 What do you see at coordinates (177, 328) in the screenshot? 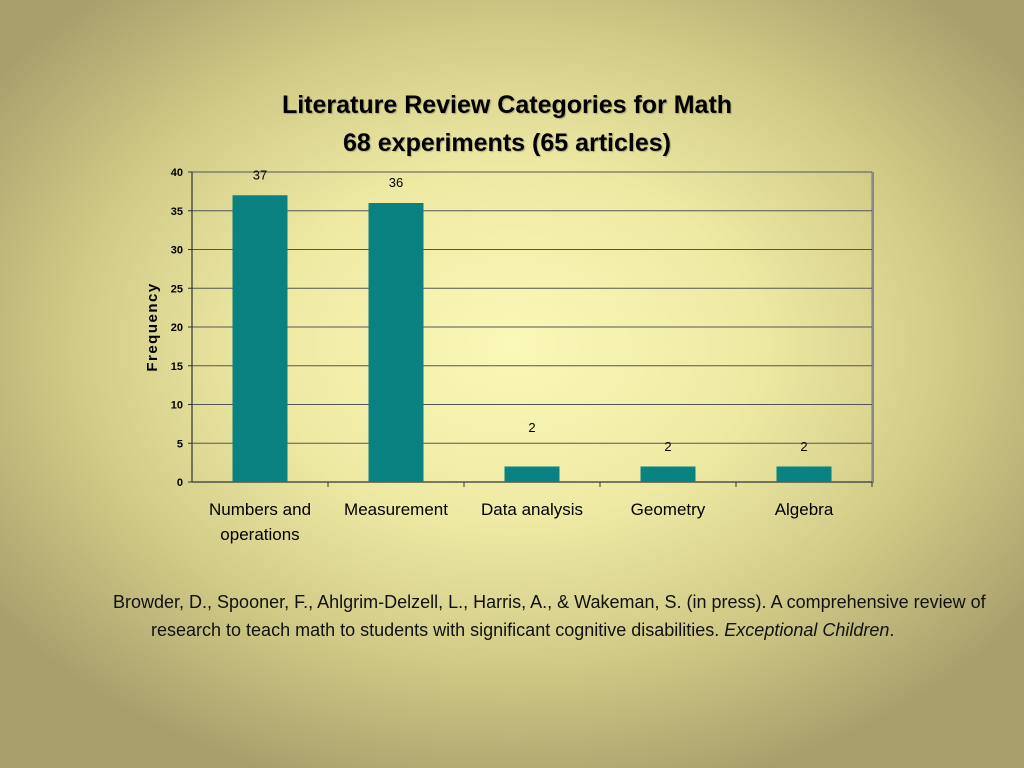
I see `y-tick-label: 20` at bounding box center [177, 328].